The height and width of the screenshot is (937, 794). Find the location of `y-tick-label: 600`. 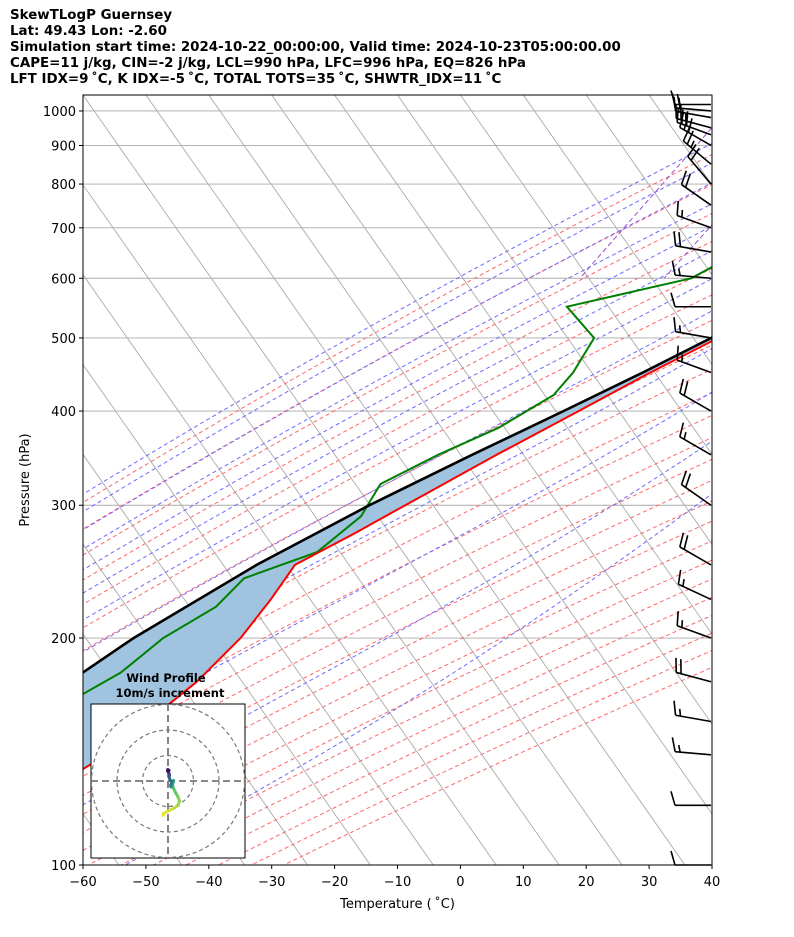

y-tick-label: 600 is located at coordinates (63, 279).